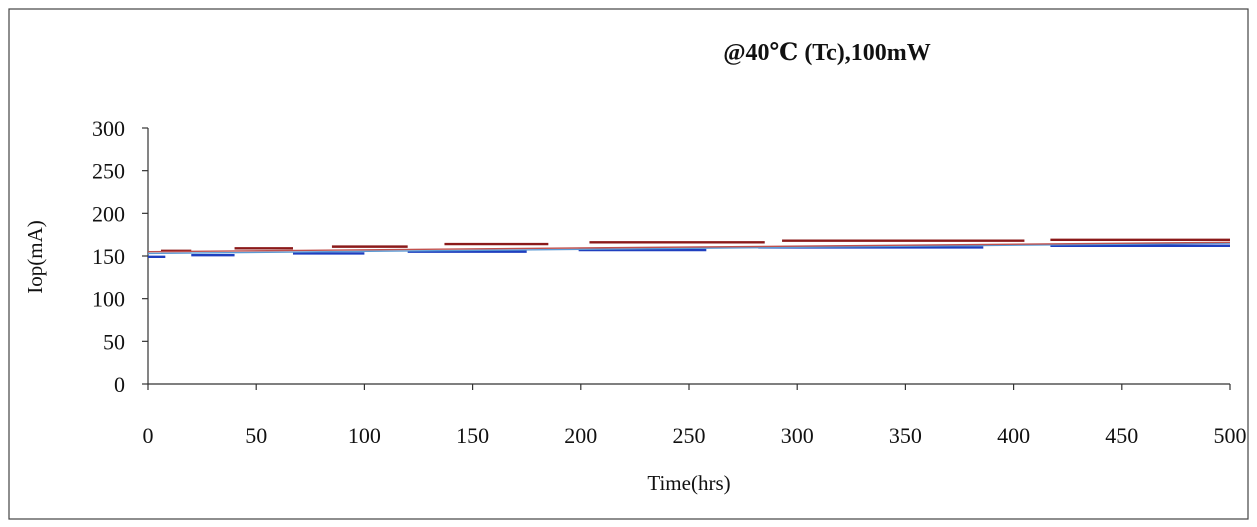  Describe the element at coordinates (108, 171) in the screenshot. I see `y-tick-label-5: 250` at that location.